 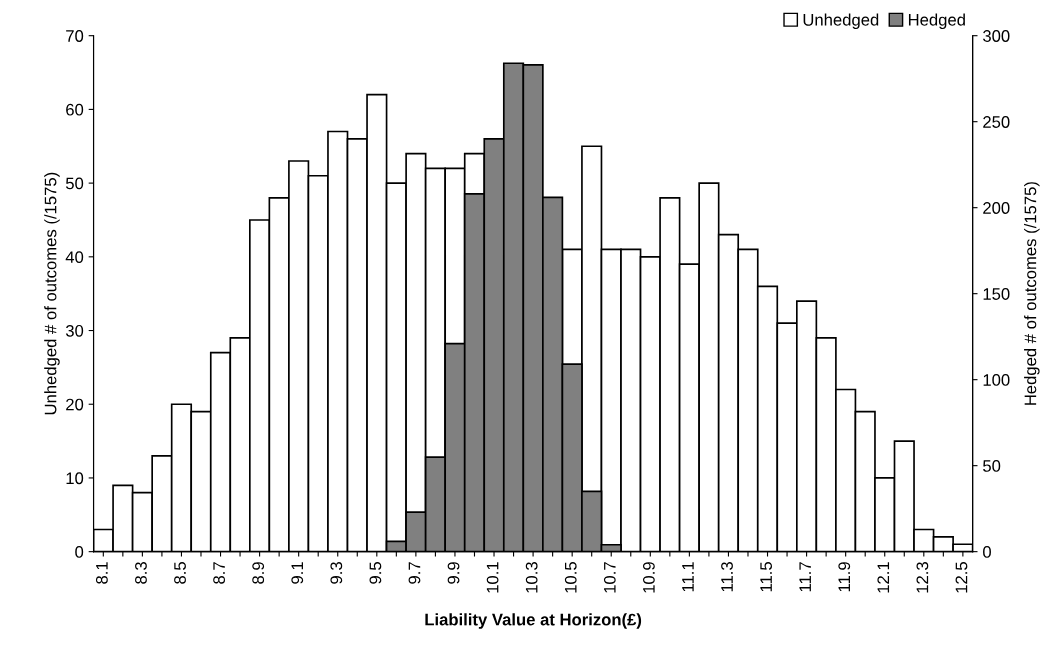 I want to click on y-tick-label: 30, so click(x=74, y=330).